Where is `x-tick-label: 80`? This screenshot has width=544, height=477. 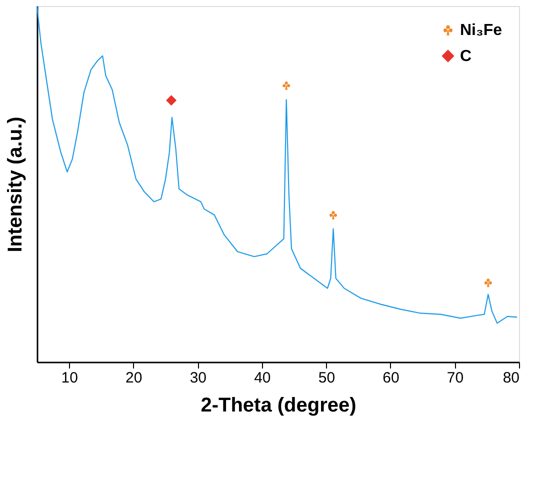 x-tick-label: 80 is located at coordinates (511, 378).